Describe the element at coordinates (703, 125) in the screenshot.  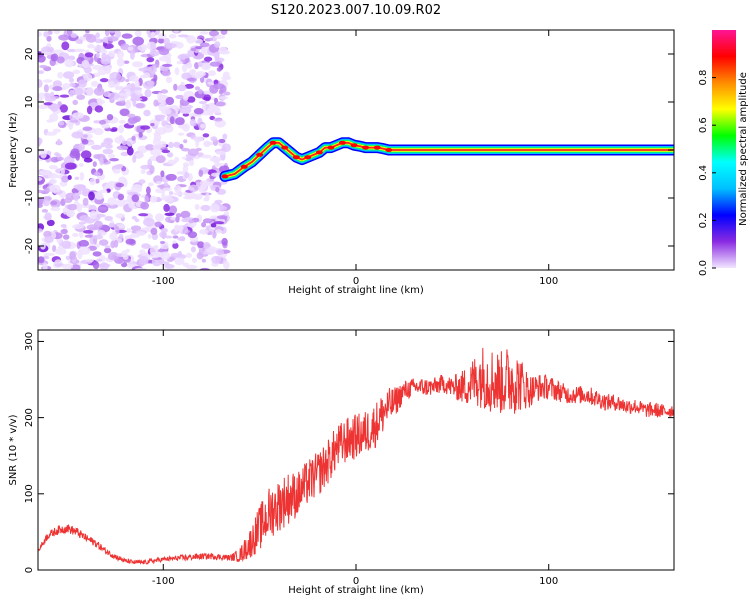
I see `colorbar-tick-label: 0.6` at that location.